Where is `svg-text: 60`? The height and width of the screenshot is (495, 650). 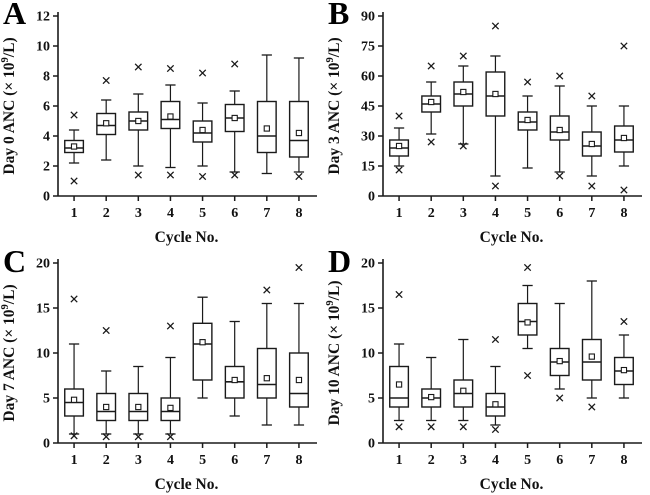
svg-text: 60 is located at coordinates (368, 76).